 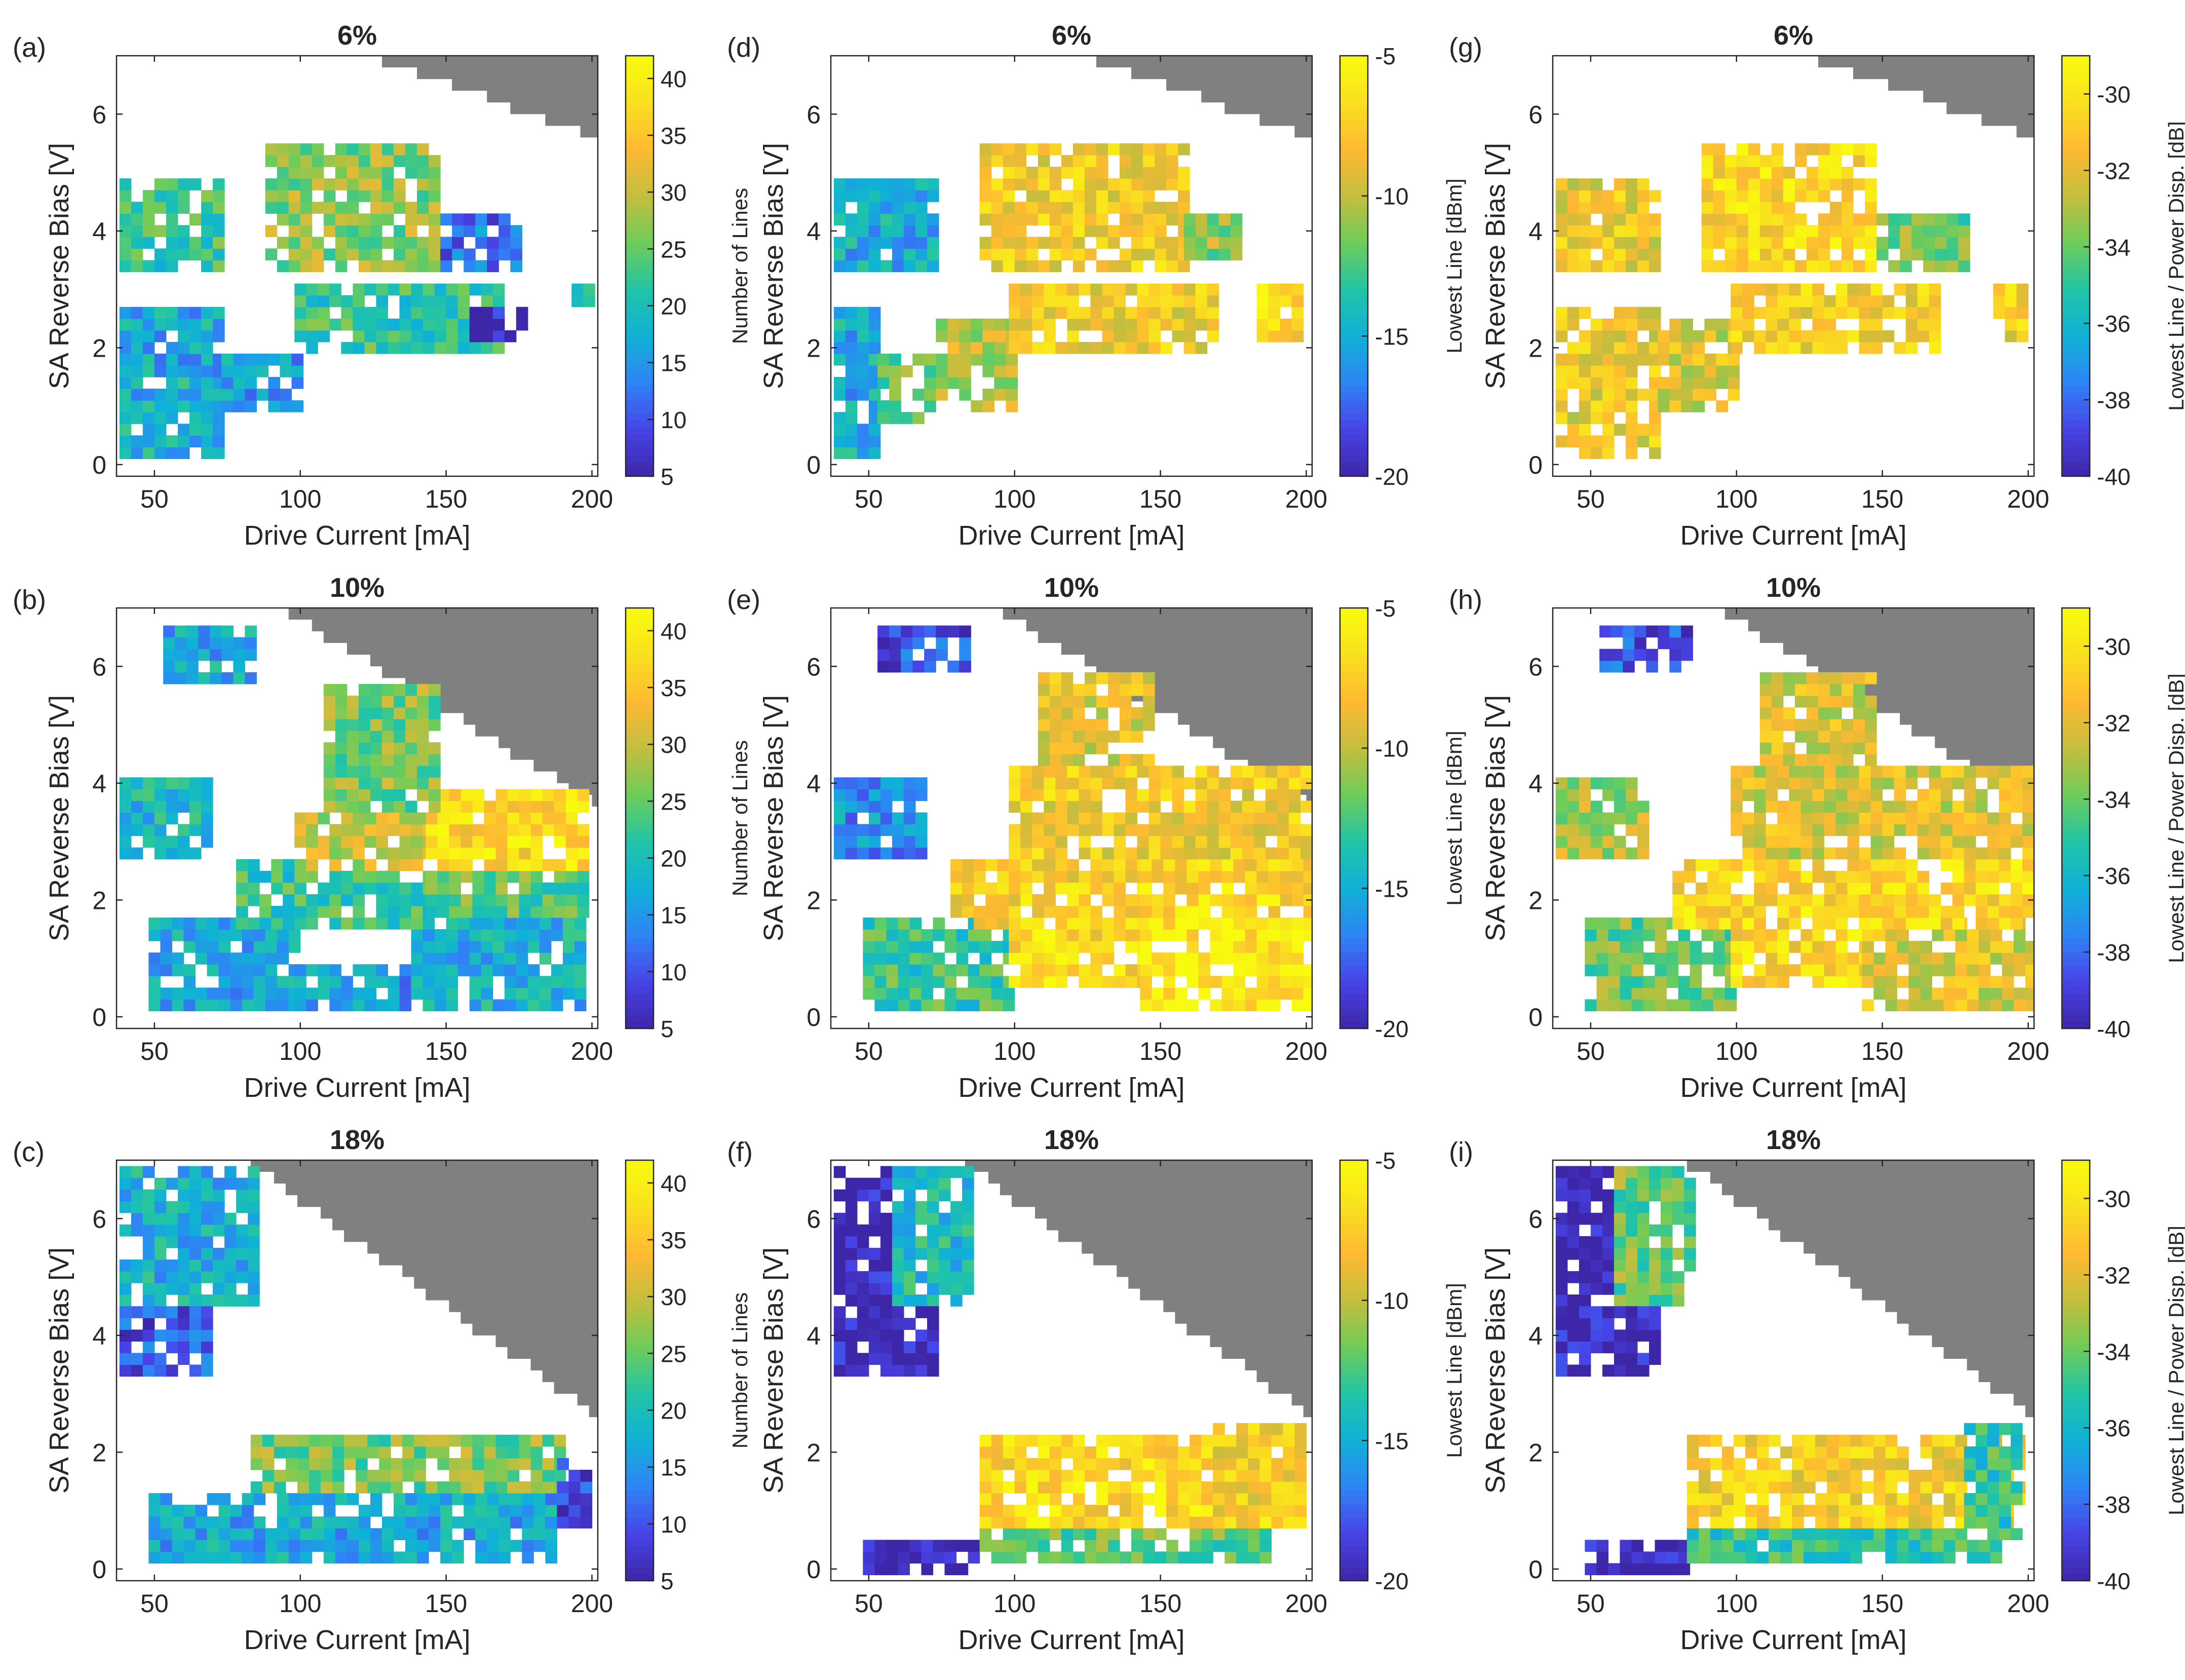 What do you see at coordinates (1536, 348) in the screenshot?
I see `y-tick-label: 2` at bounding box center [1536, 348].